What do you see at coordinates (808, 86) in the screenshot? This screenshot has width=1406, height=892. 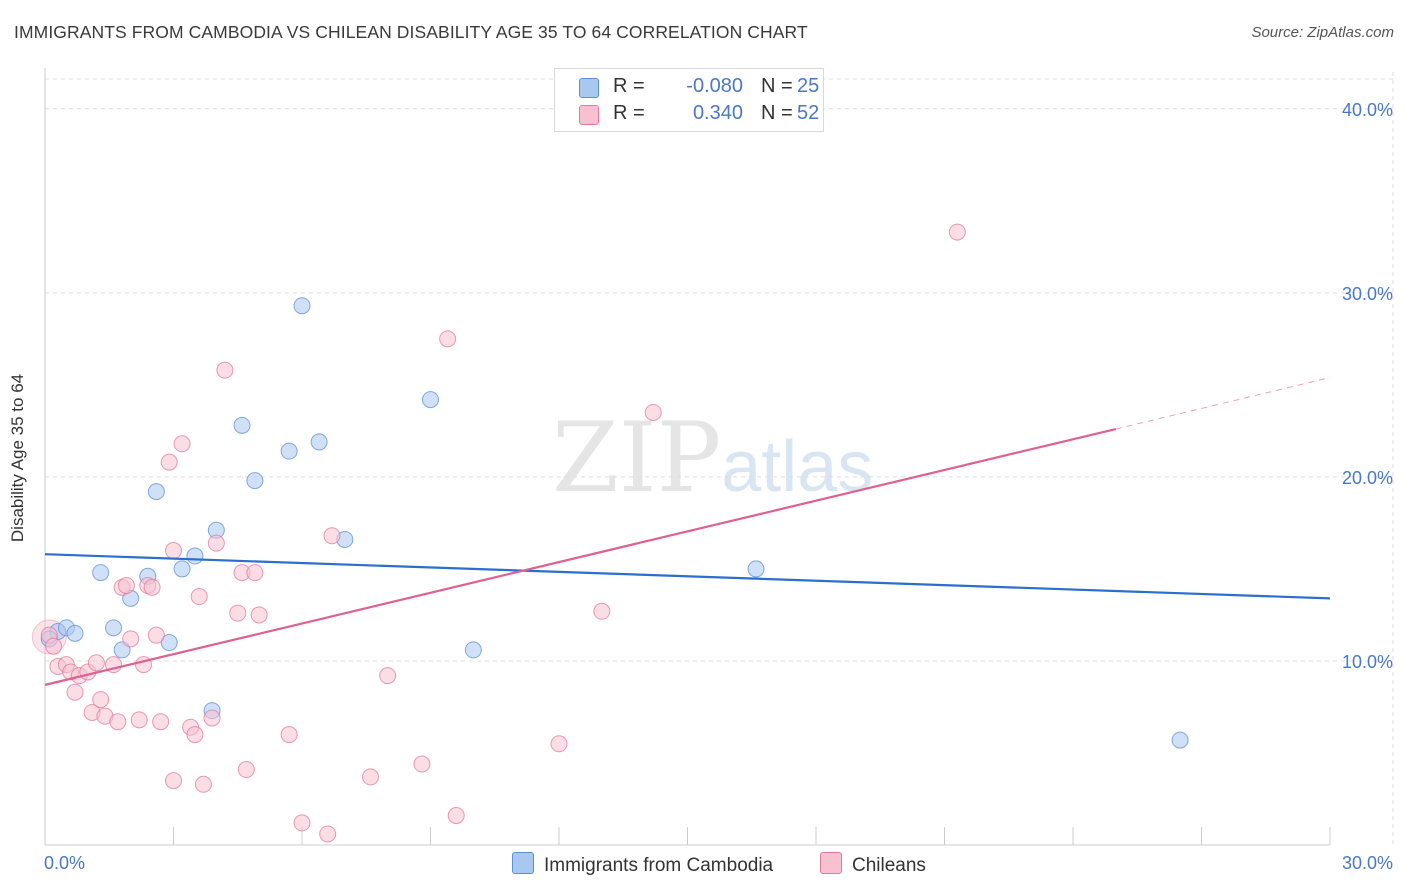 I see `legend-n-value: 25` at bounding box center [808, 86].